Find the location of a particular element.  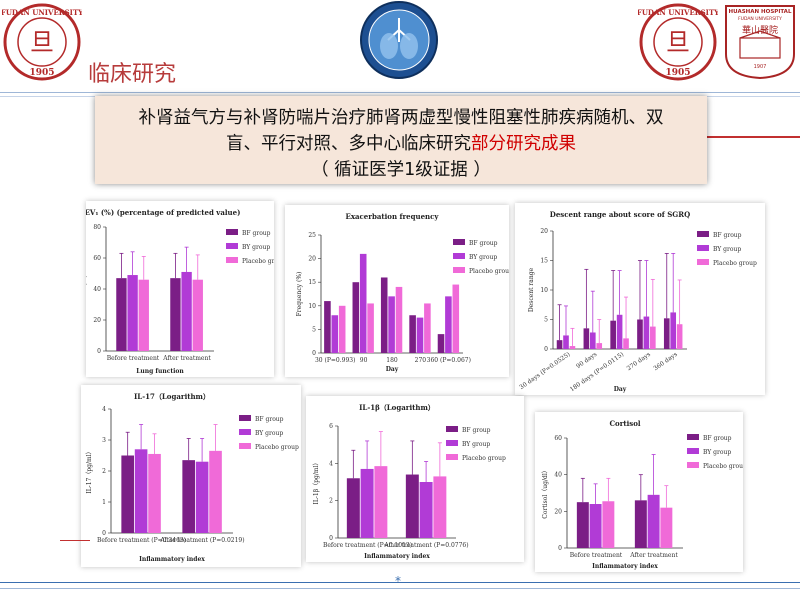

x-tick-label: After treatment is located at coordinates (653, 555).